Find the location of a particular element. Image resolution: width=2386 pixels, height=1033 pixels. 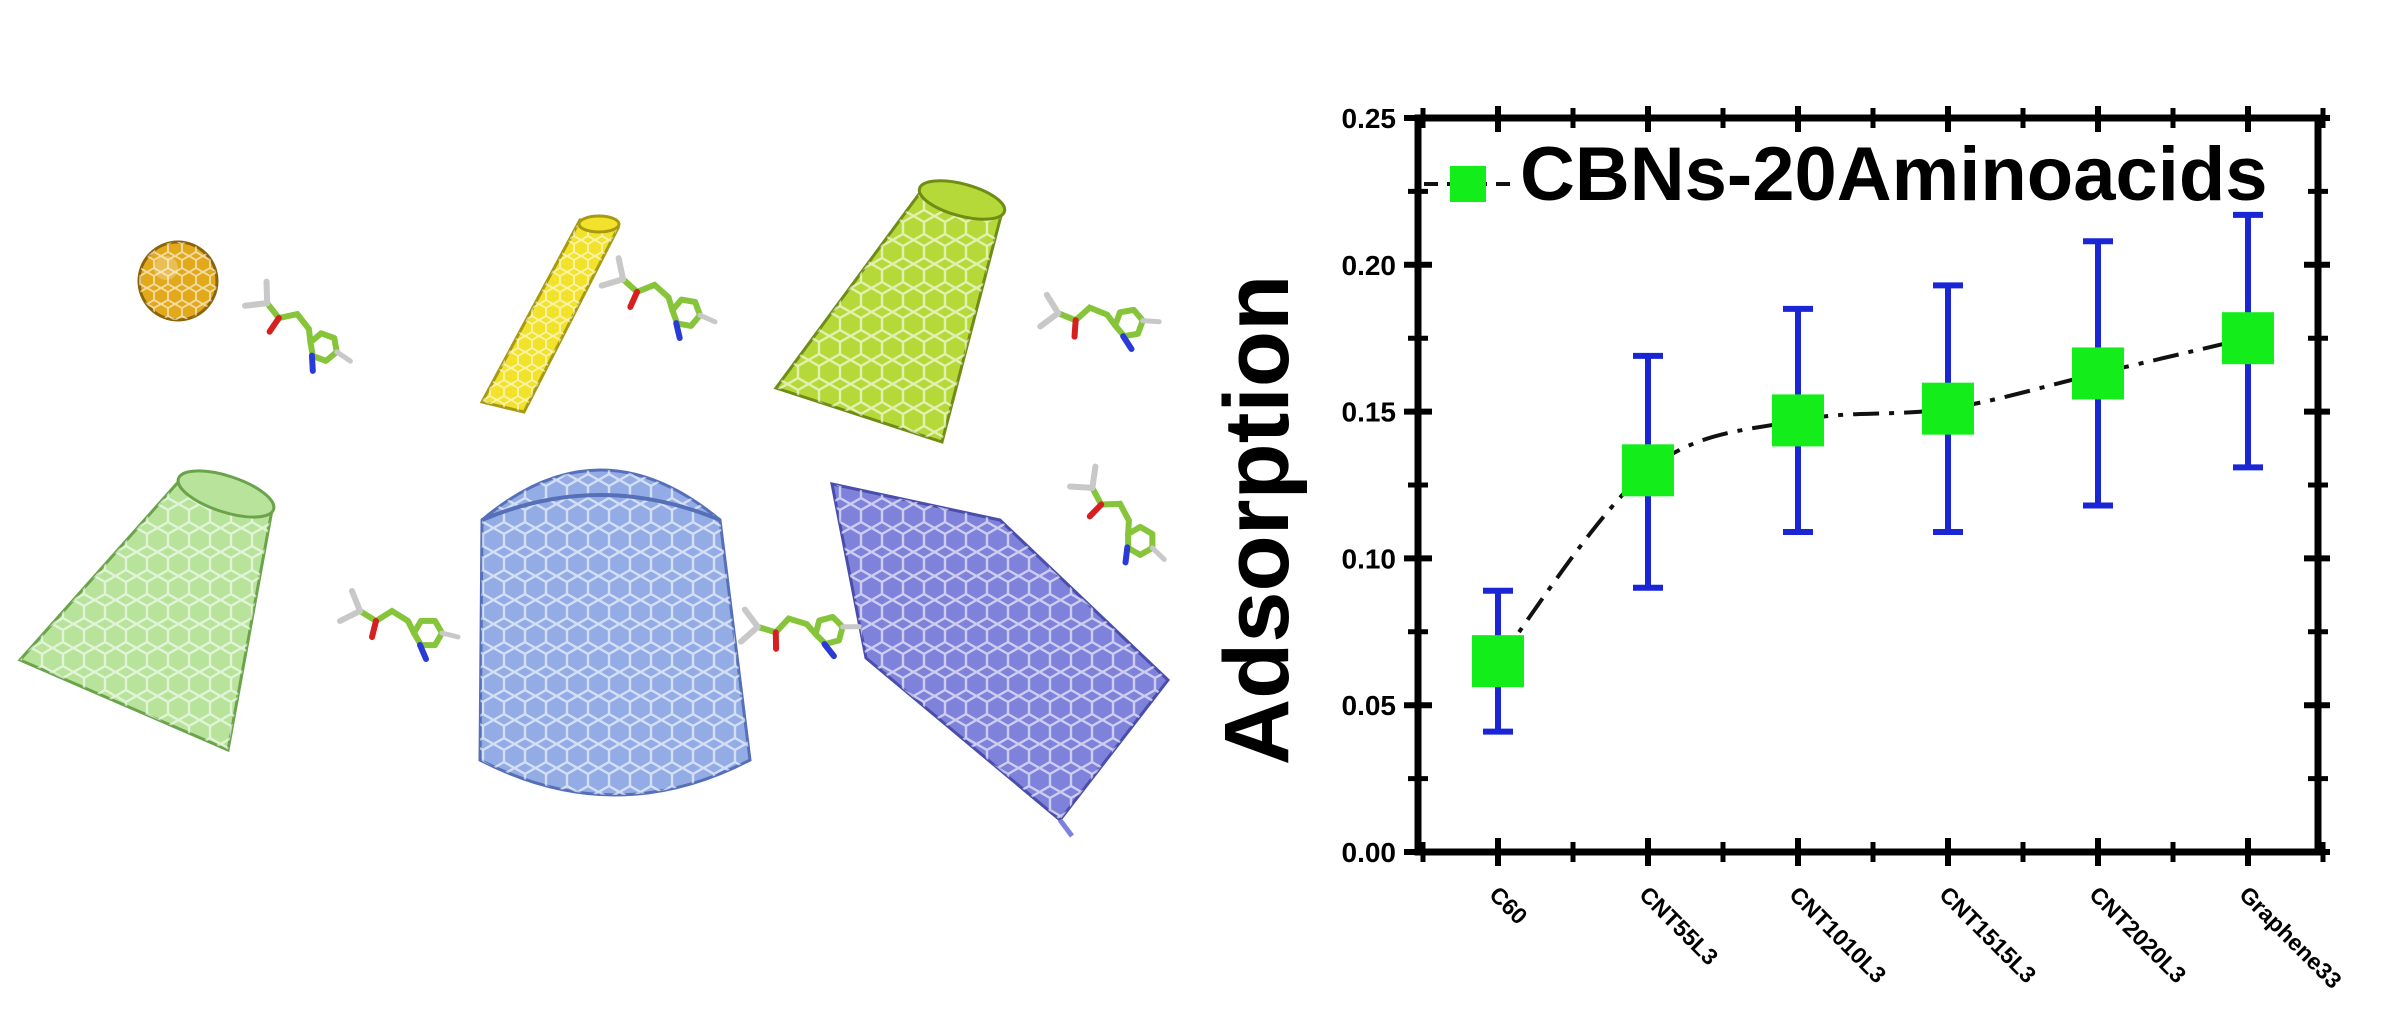

cnt55-nanotube-icon is located at coordinates (550, 314).